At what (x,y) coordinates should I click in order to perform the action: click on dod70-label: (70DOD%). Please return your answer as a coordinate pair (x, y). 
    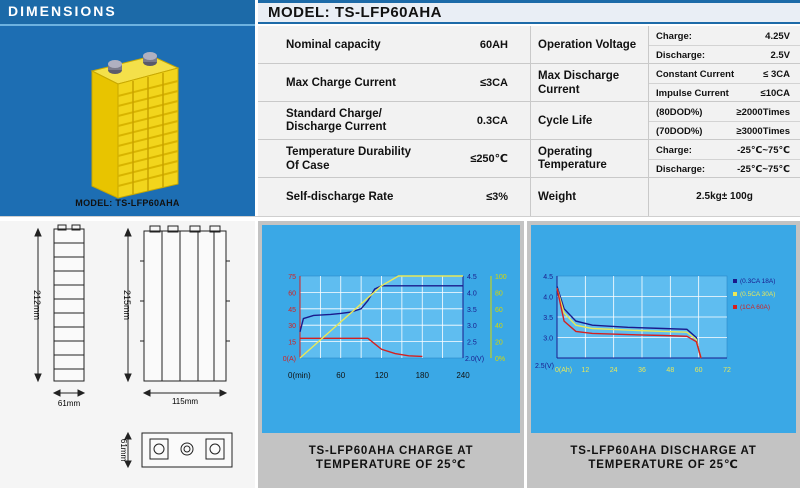
    Looking at the image, I should click on (679, 131).